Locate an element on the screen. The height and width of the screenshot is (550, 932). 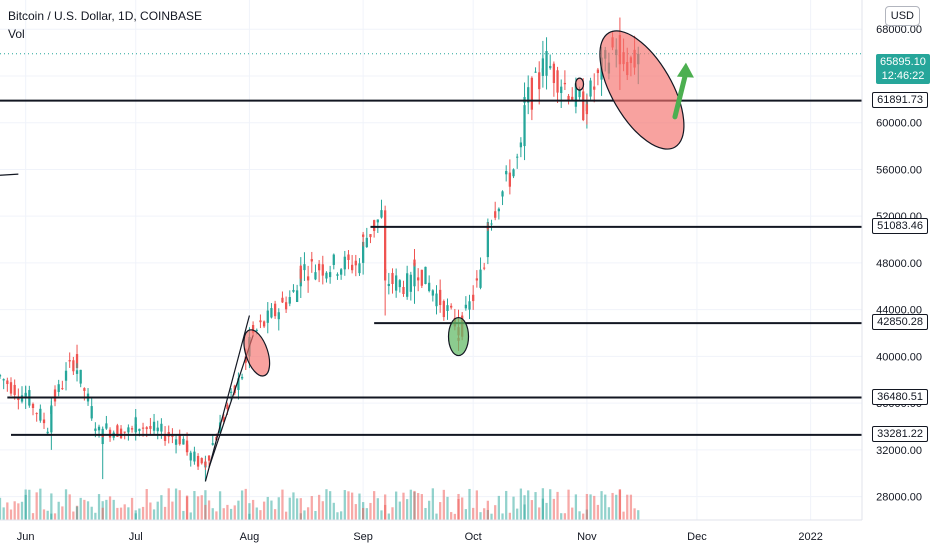
chart-title: Bitcoin / U.S. Dollar, 1D, COINBASE is located at coordinates (105, 16).